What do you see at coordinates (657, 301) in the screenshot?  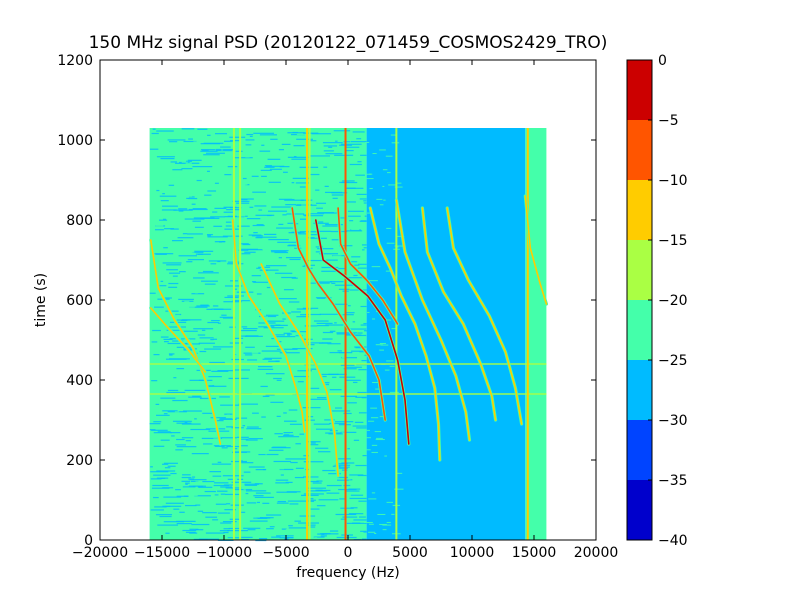 I see `colorbar: −40 −35 −30 −25 −20 −15 −10 −5 0` at bounding box center [657, 301].